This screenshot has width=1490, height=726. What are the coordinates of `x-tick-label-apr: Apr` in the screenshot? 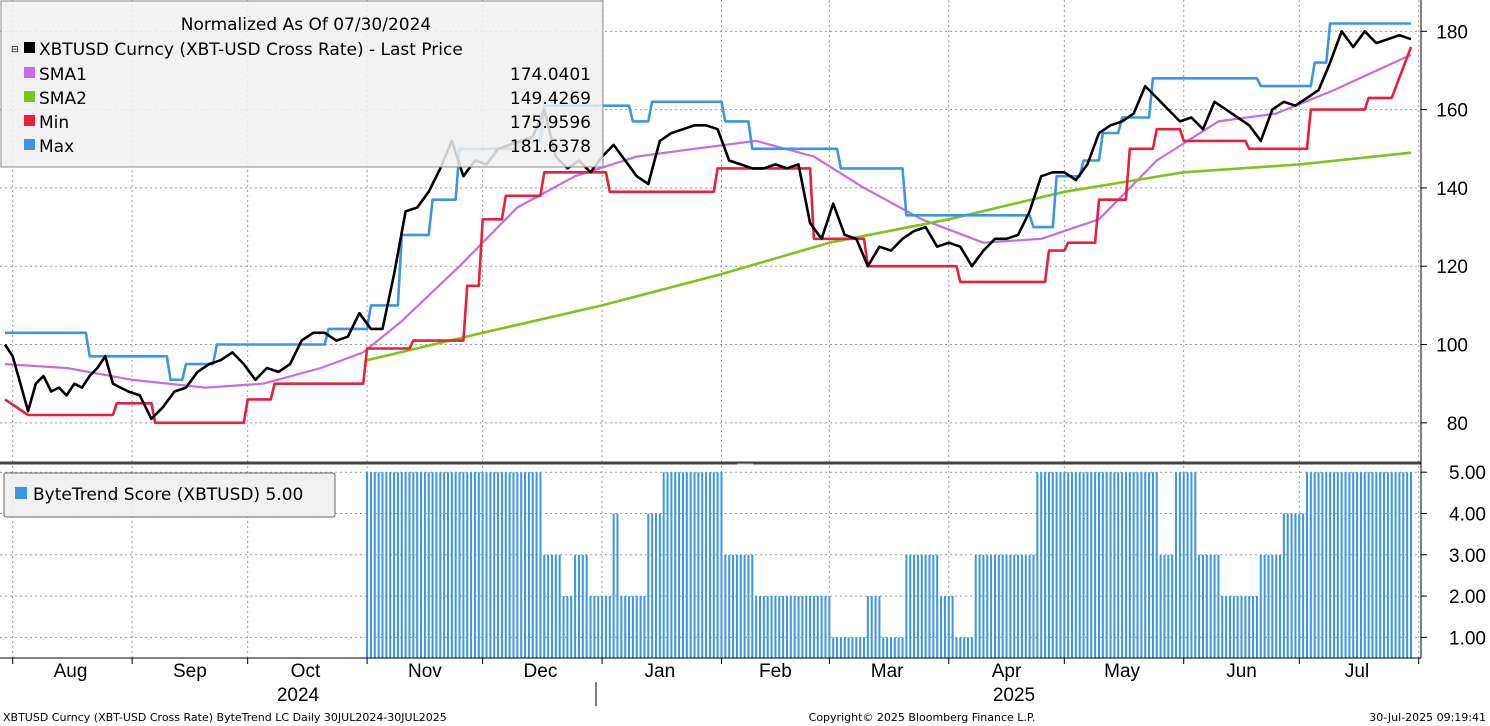 It's located at (1007, 671).